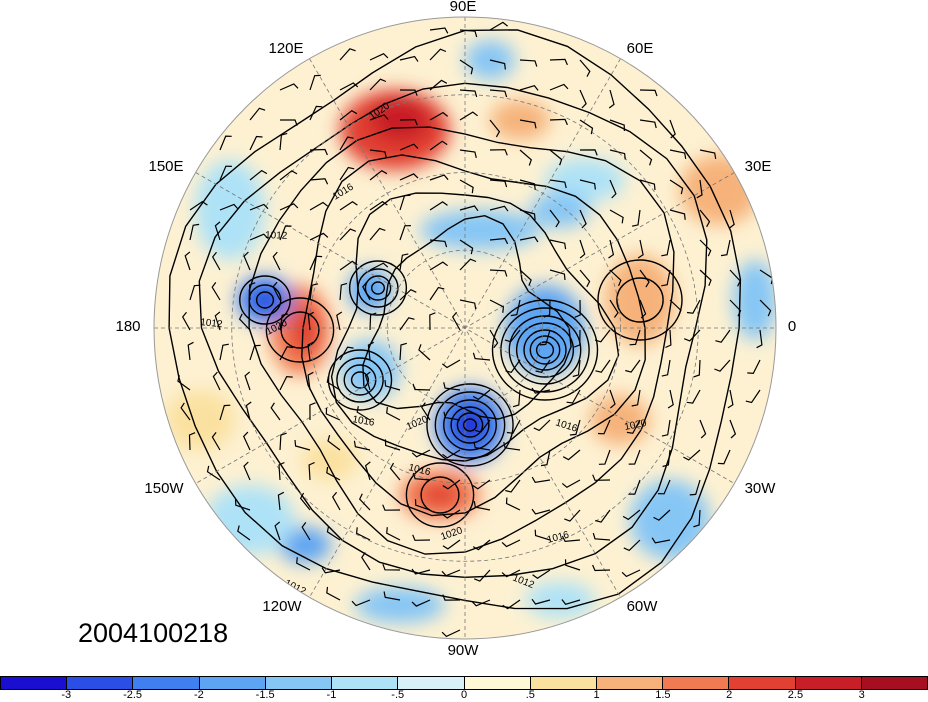 This screenshot has width=928, height=702. I want to click on colorbar-tick-label: 2, so click(729, 695).